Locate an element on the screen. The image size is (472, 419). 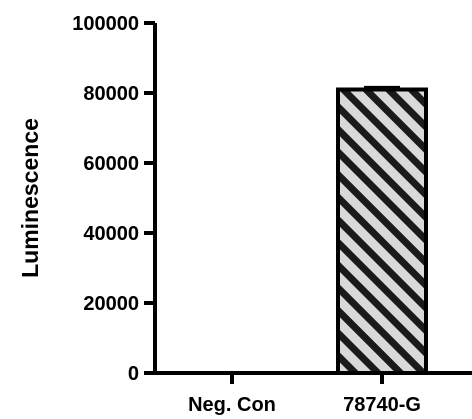
y-tick-label: 60000 is located at coordinates (111, 164).